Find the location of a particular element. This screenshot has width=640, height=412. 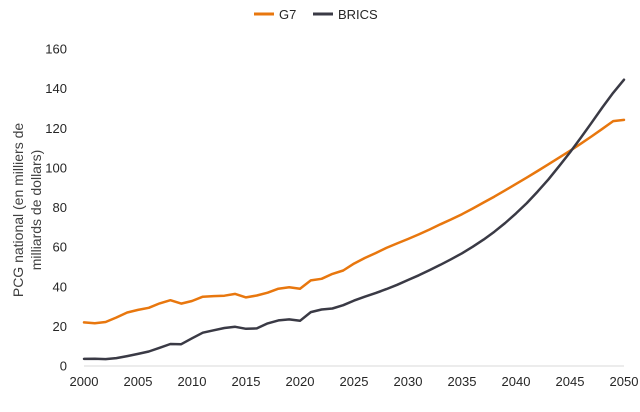

y-tick-label: 60 is located at coordinates (60, 247).